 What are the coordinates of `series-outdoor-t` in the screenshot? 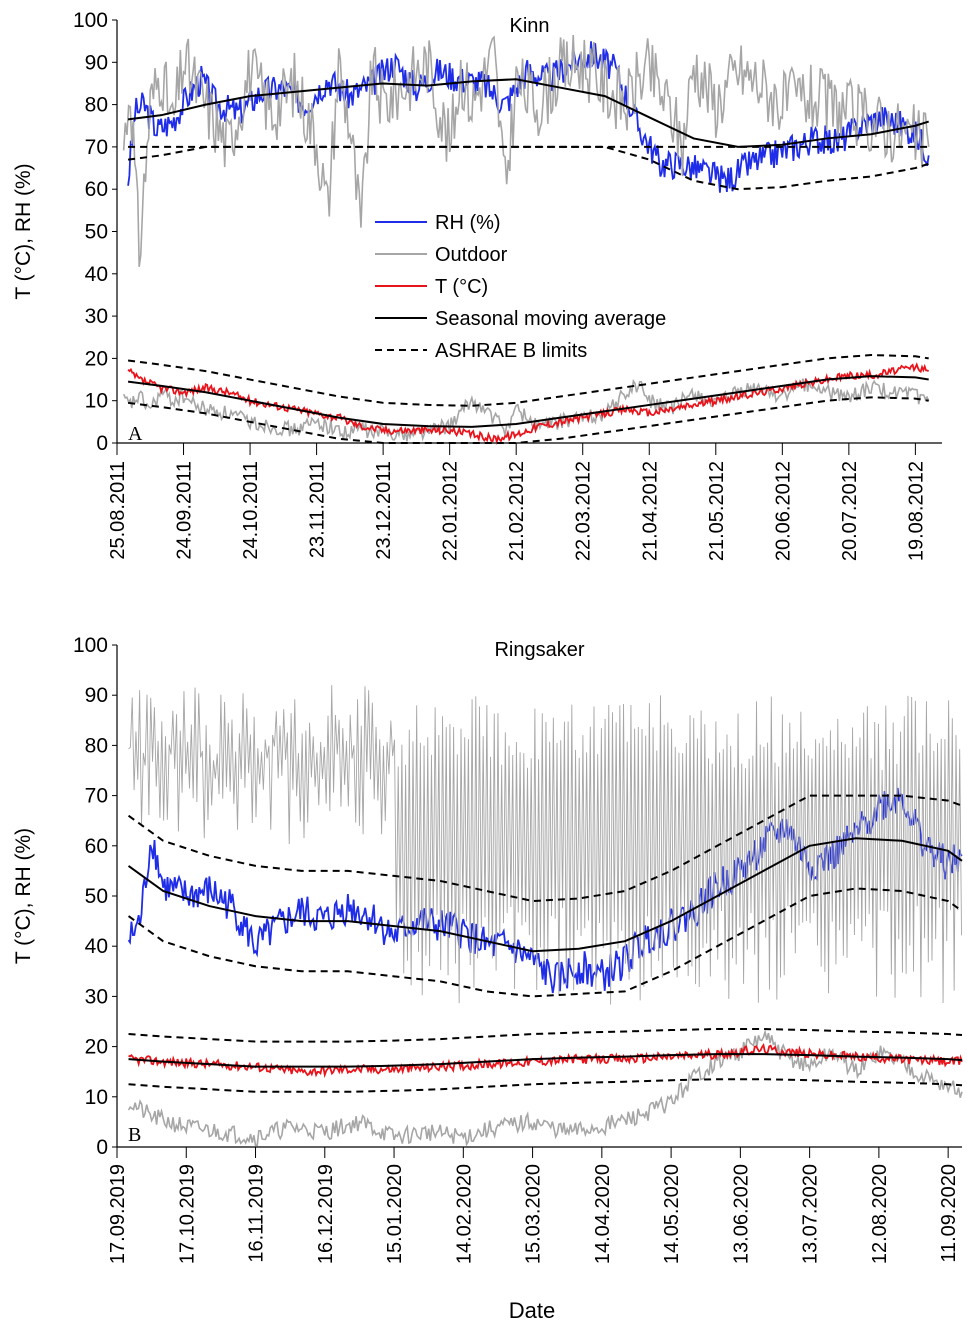 It's located at (545, 1087).